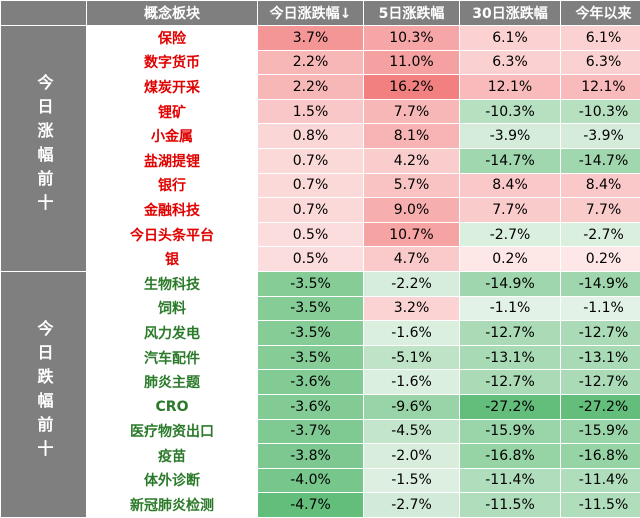 This screenshot has width=640, height=518. I want to click on sector-name: 医疗物资出口, so click(172, 431).